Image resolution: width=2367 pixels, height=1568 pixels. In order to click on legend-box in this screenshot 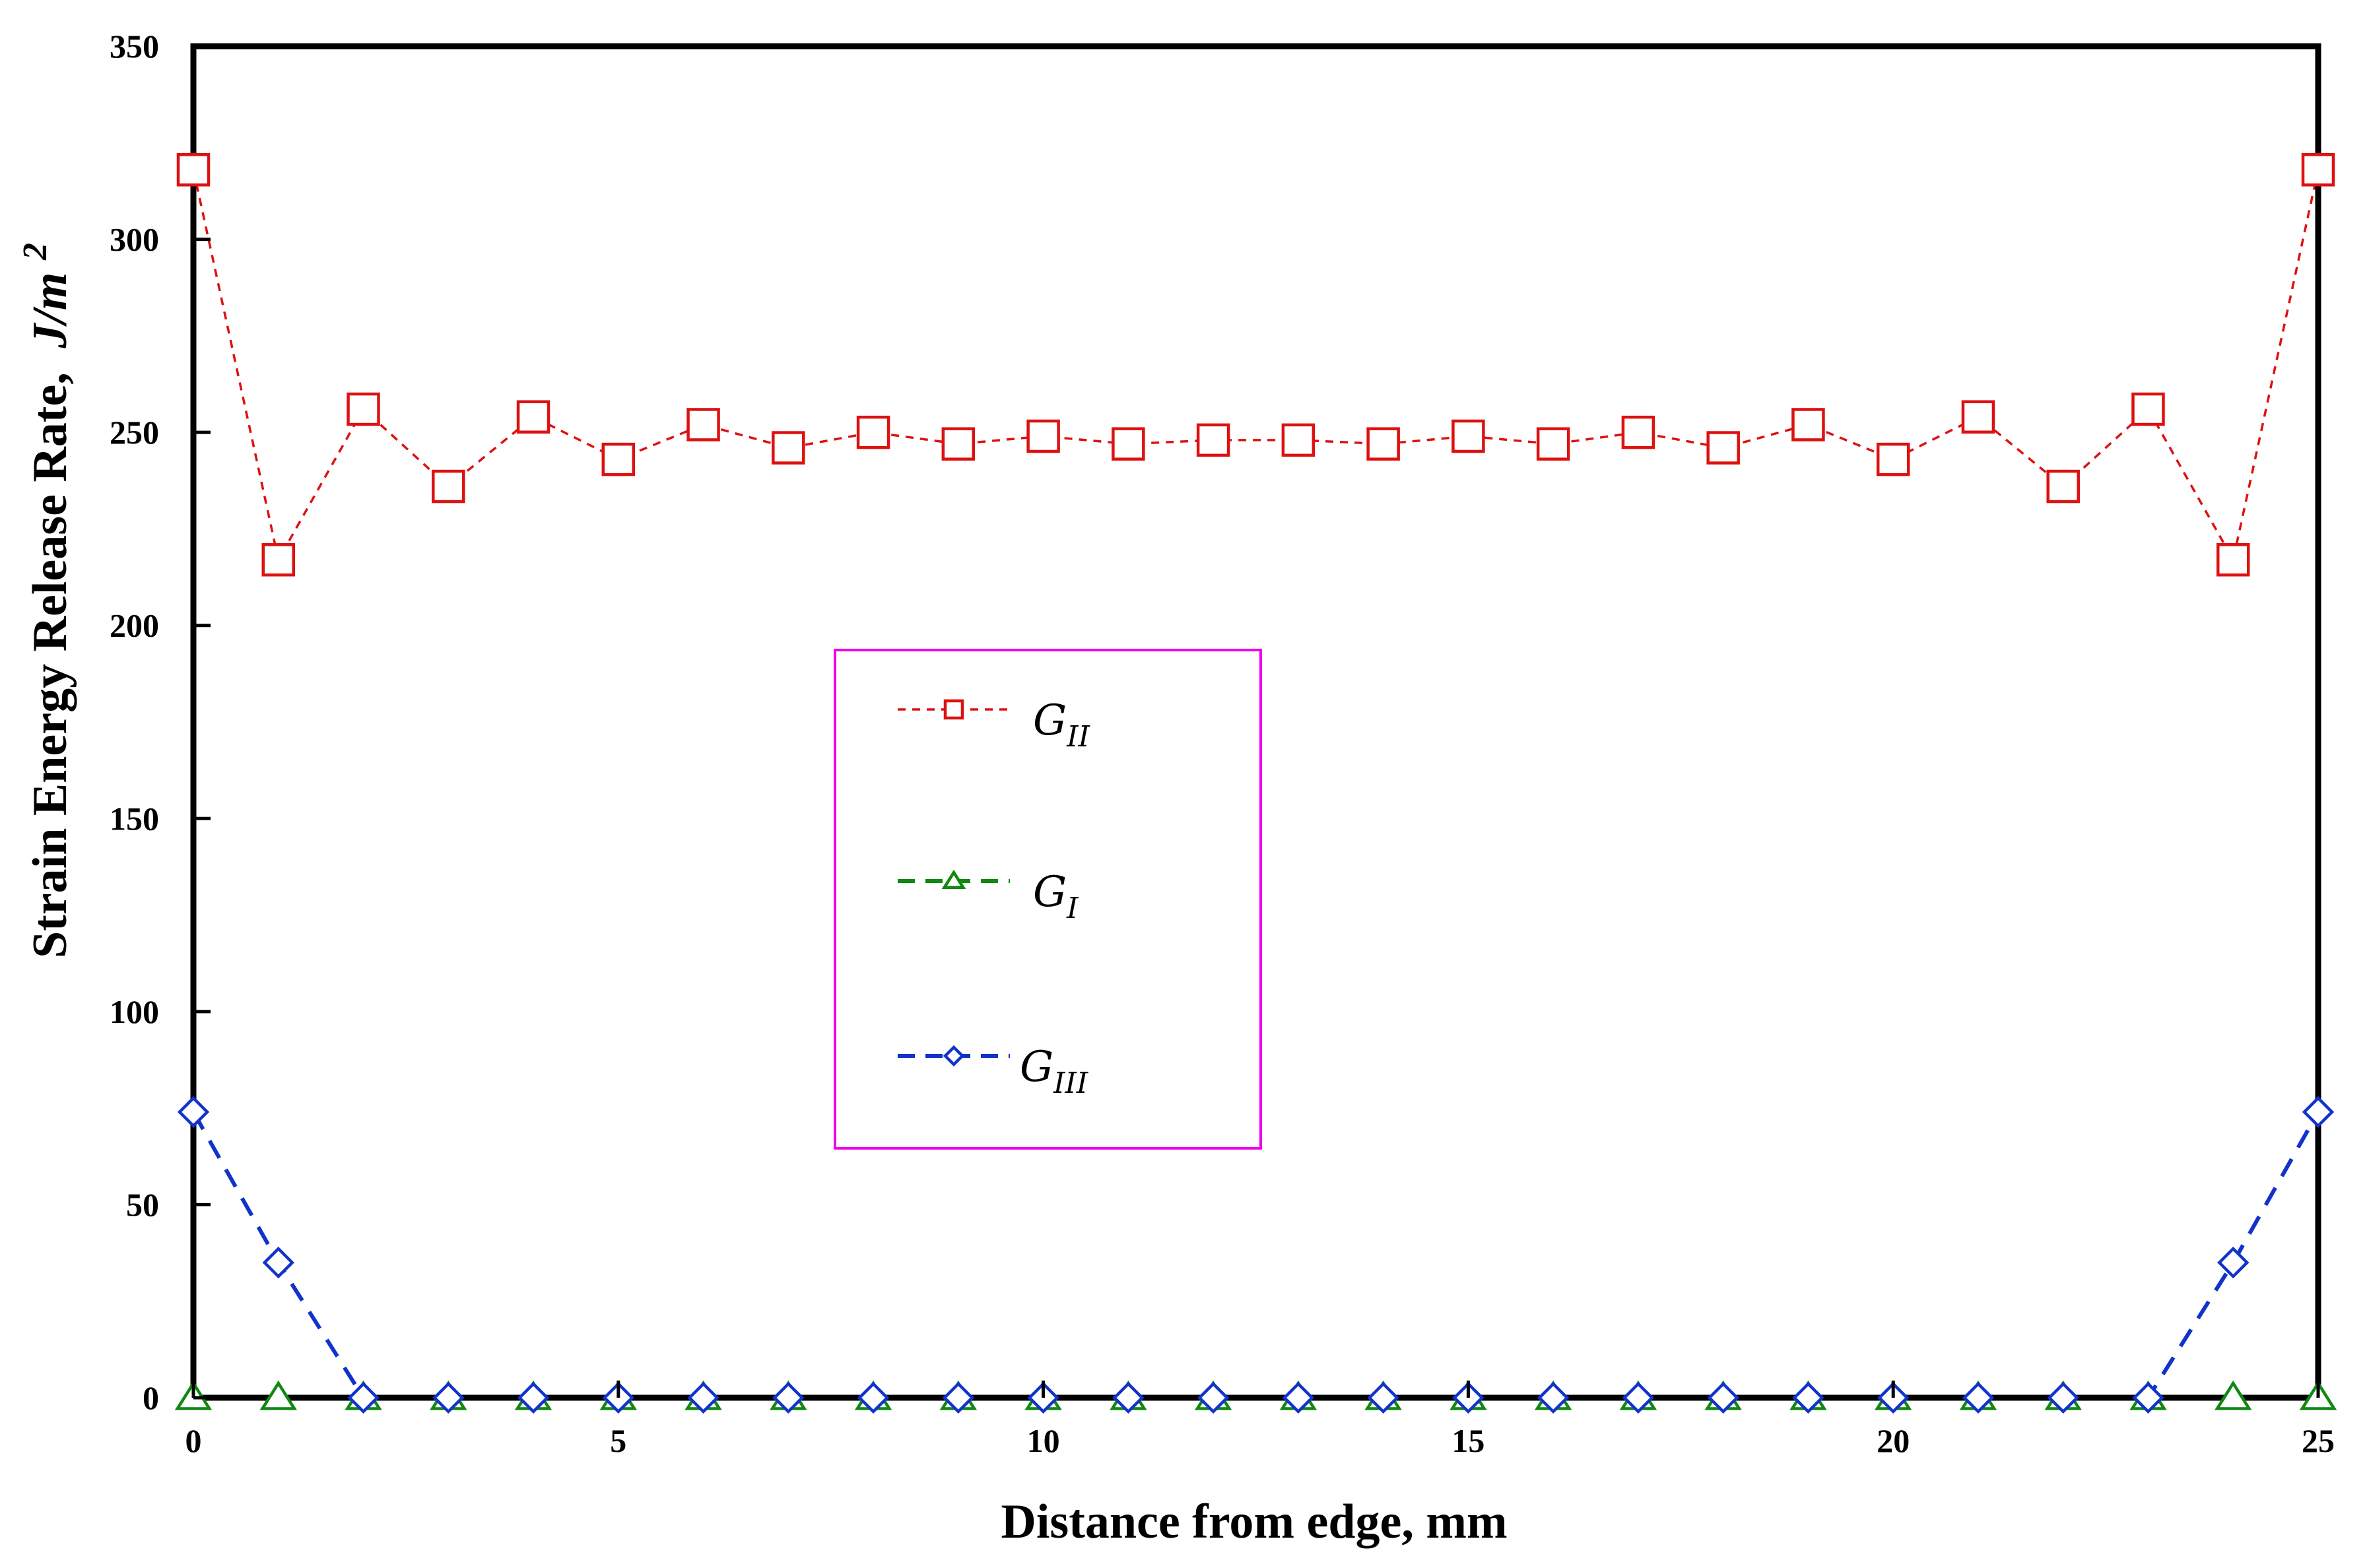, I will do `click(1048, 899)`.